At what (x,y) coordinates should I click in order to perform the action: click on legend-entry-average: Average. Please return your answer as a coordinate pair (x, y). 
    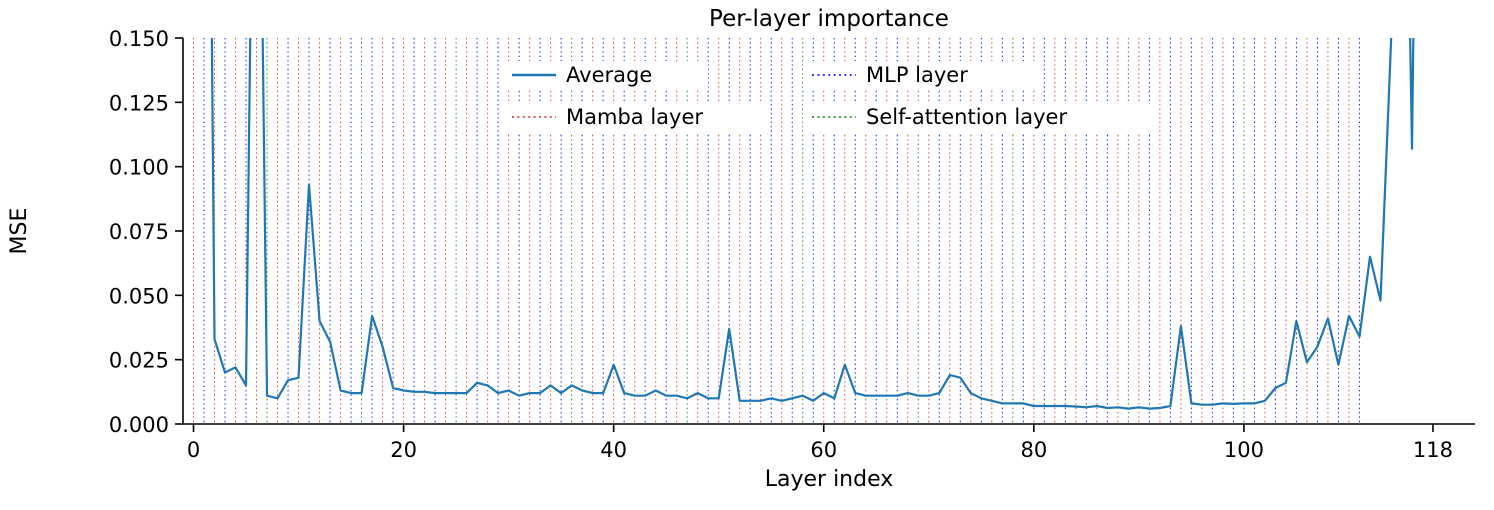
    Looking at the image, I should click on (582, 75).